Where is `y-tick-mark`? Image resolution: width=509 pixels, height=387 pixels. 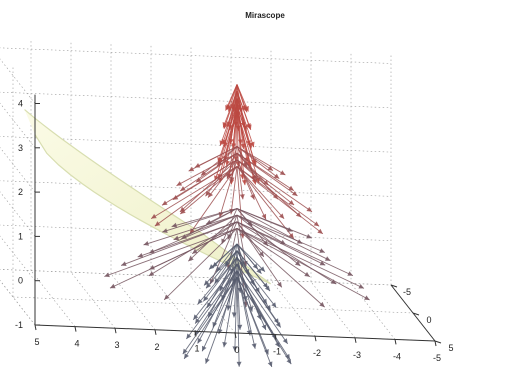
y-tick-mark is located at coordinates (394, 286).